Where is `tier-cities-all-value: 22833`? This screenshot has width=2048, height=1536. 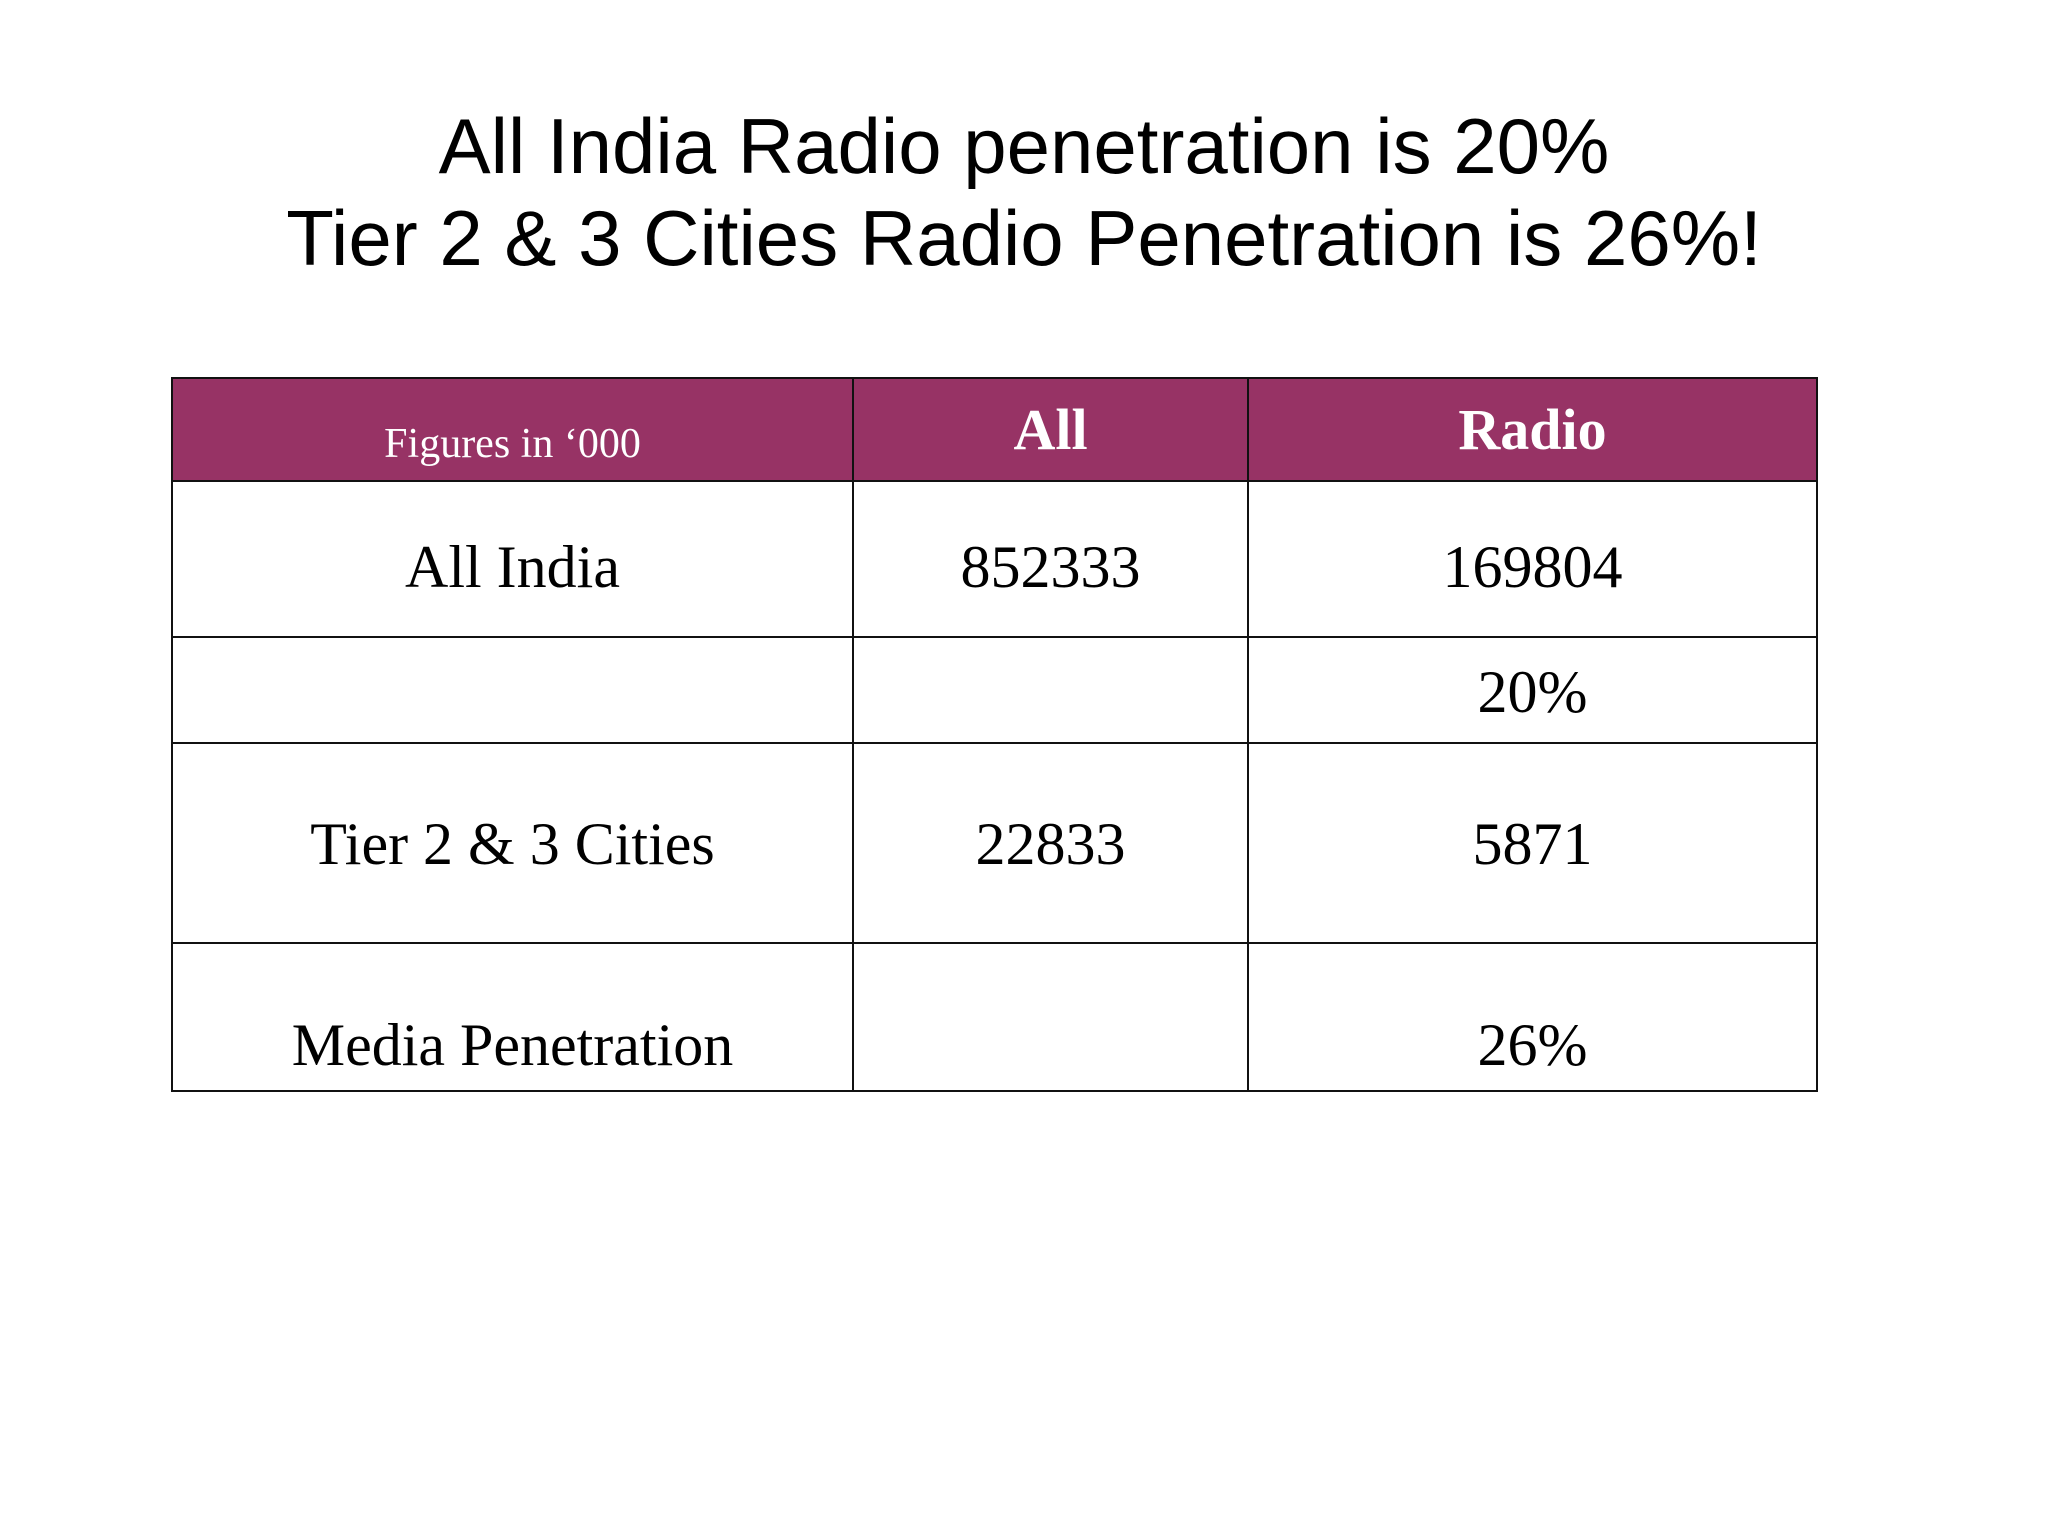 tier-cities-all-value: 22833 is located at coordinates (1050, 843).